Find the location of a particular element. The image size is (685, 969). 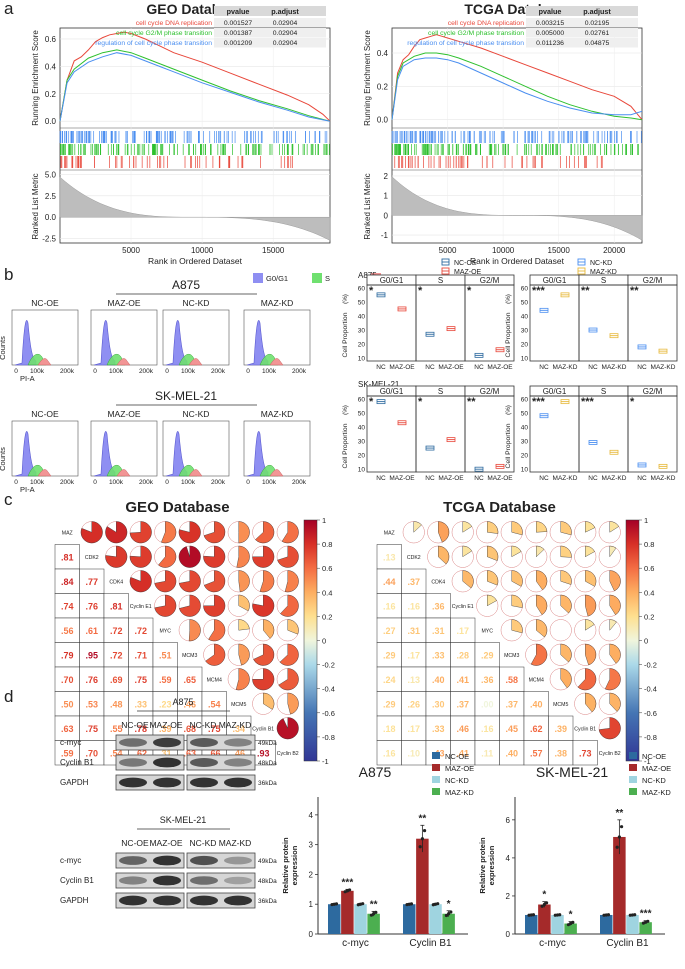

corr-value: .62 is located at coordinates (536, 729).